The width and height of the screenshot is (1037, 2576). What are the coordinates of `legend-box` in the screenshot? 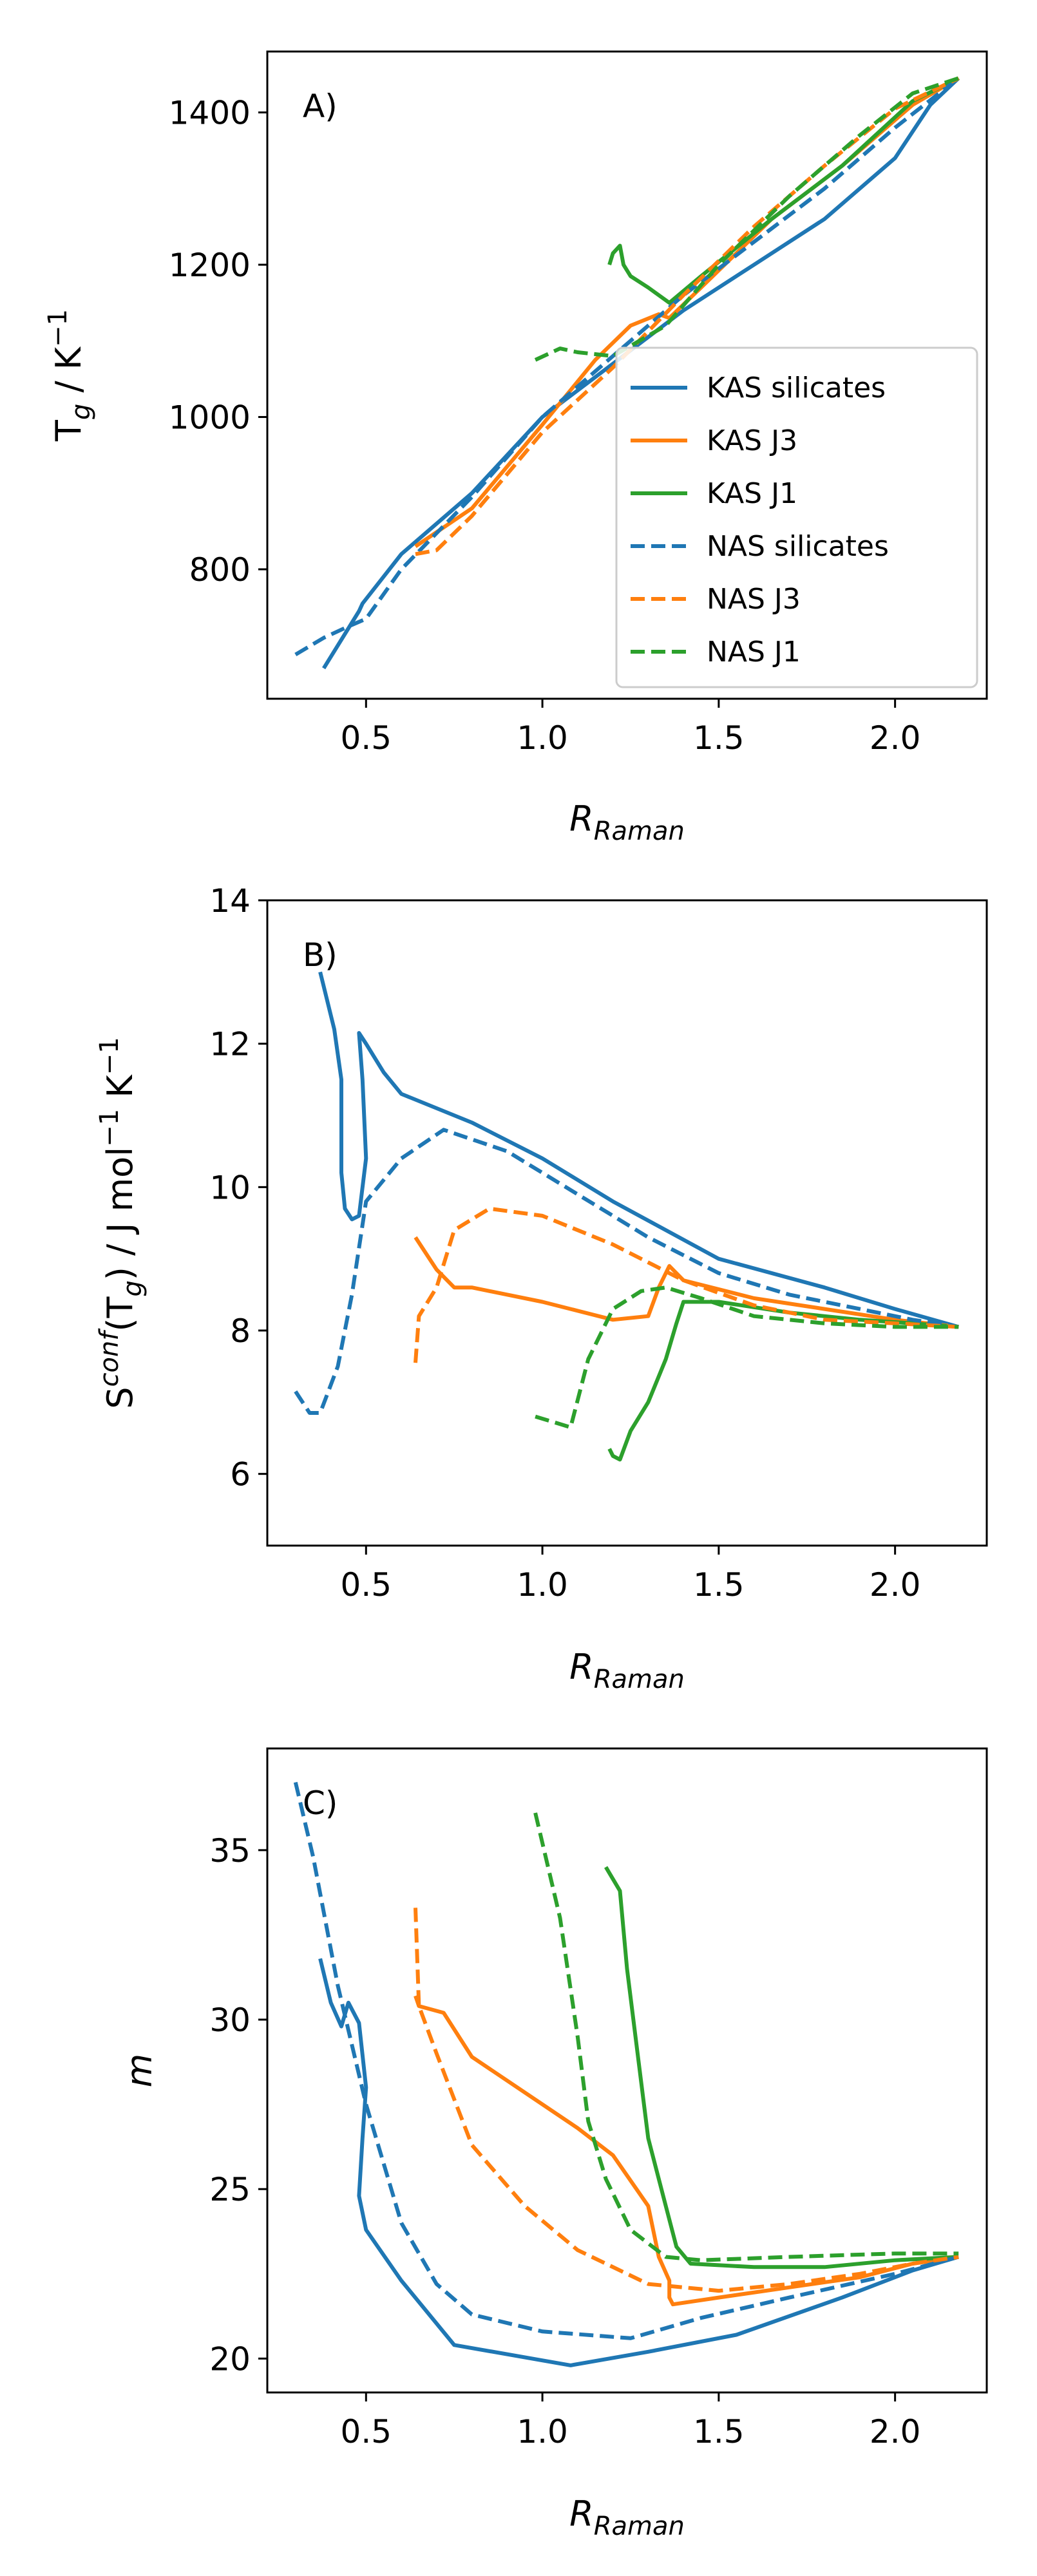 It's located at (796, 517).